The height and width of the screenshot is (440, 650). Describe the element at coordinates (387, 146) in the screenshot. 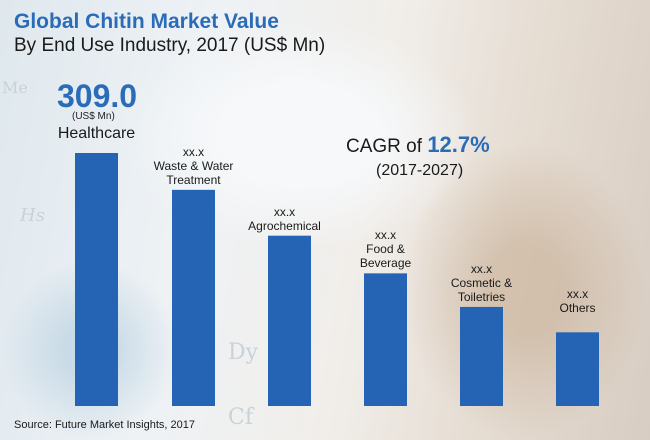

I see `cagr-prefix: CAGR of` at that location.